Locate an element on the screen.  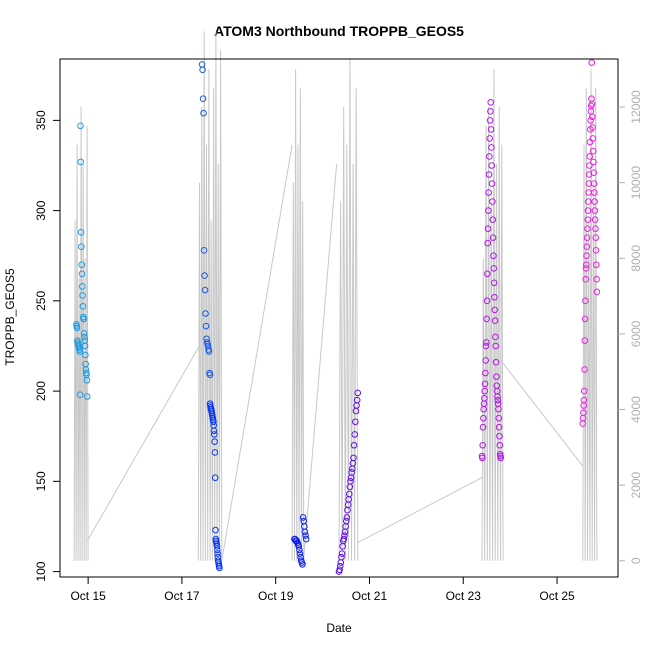
x-axis-label: Date is located at coordinates (339, 628).